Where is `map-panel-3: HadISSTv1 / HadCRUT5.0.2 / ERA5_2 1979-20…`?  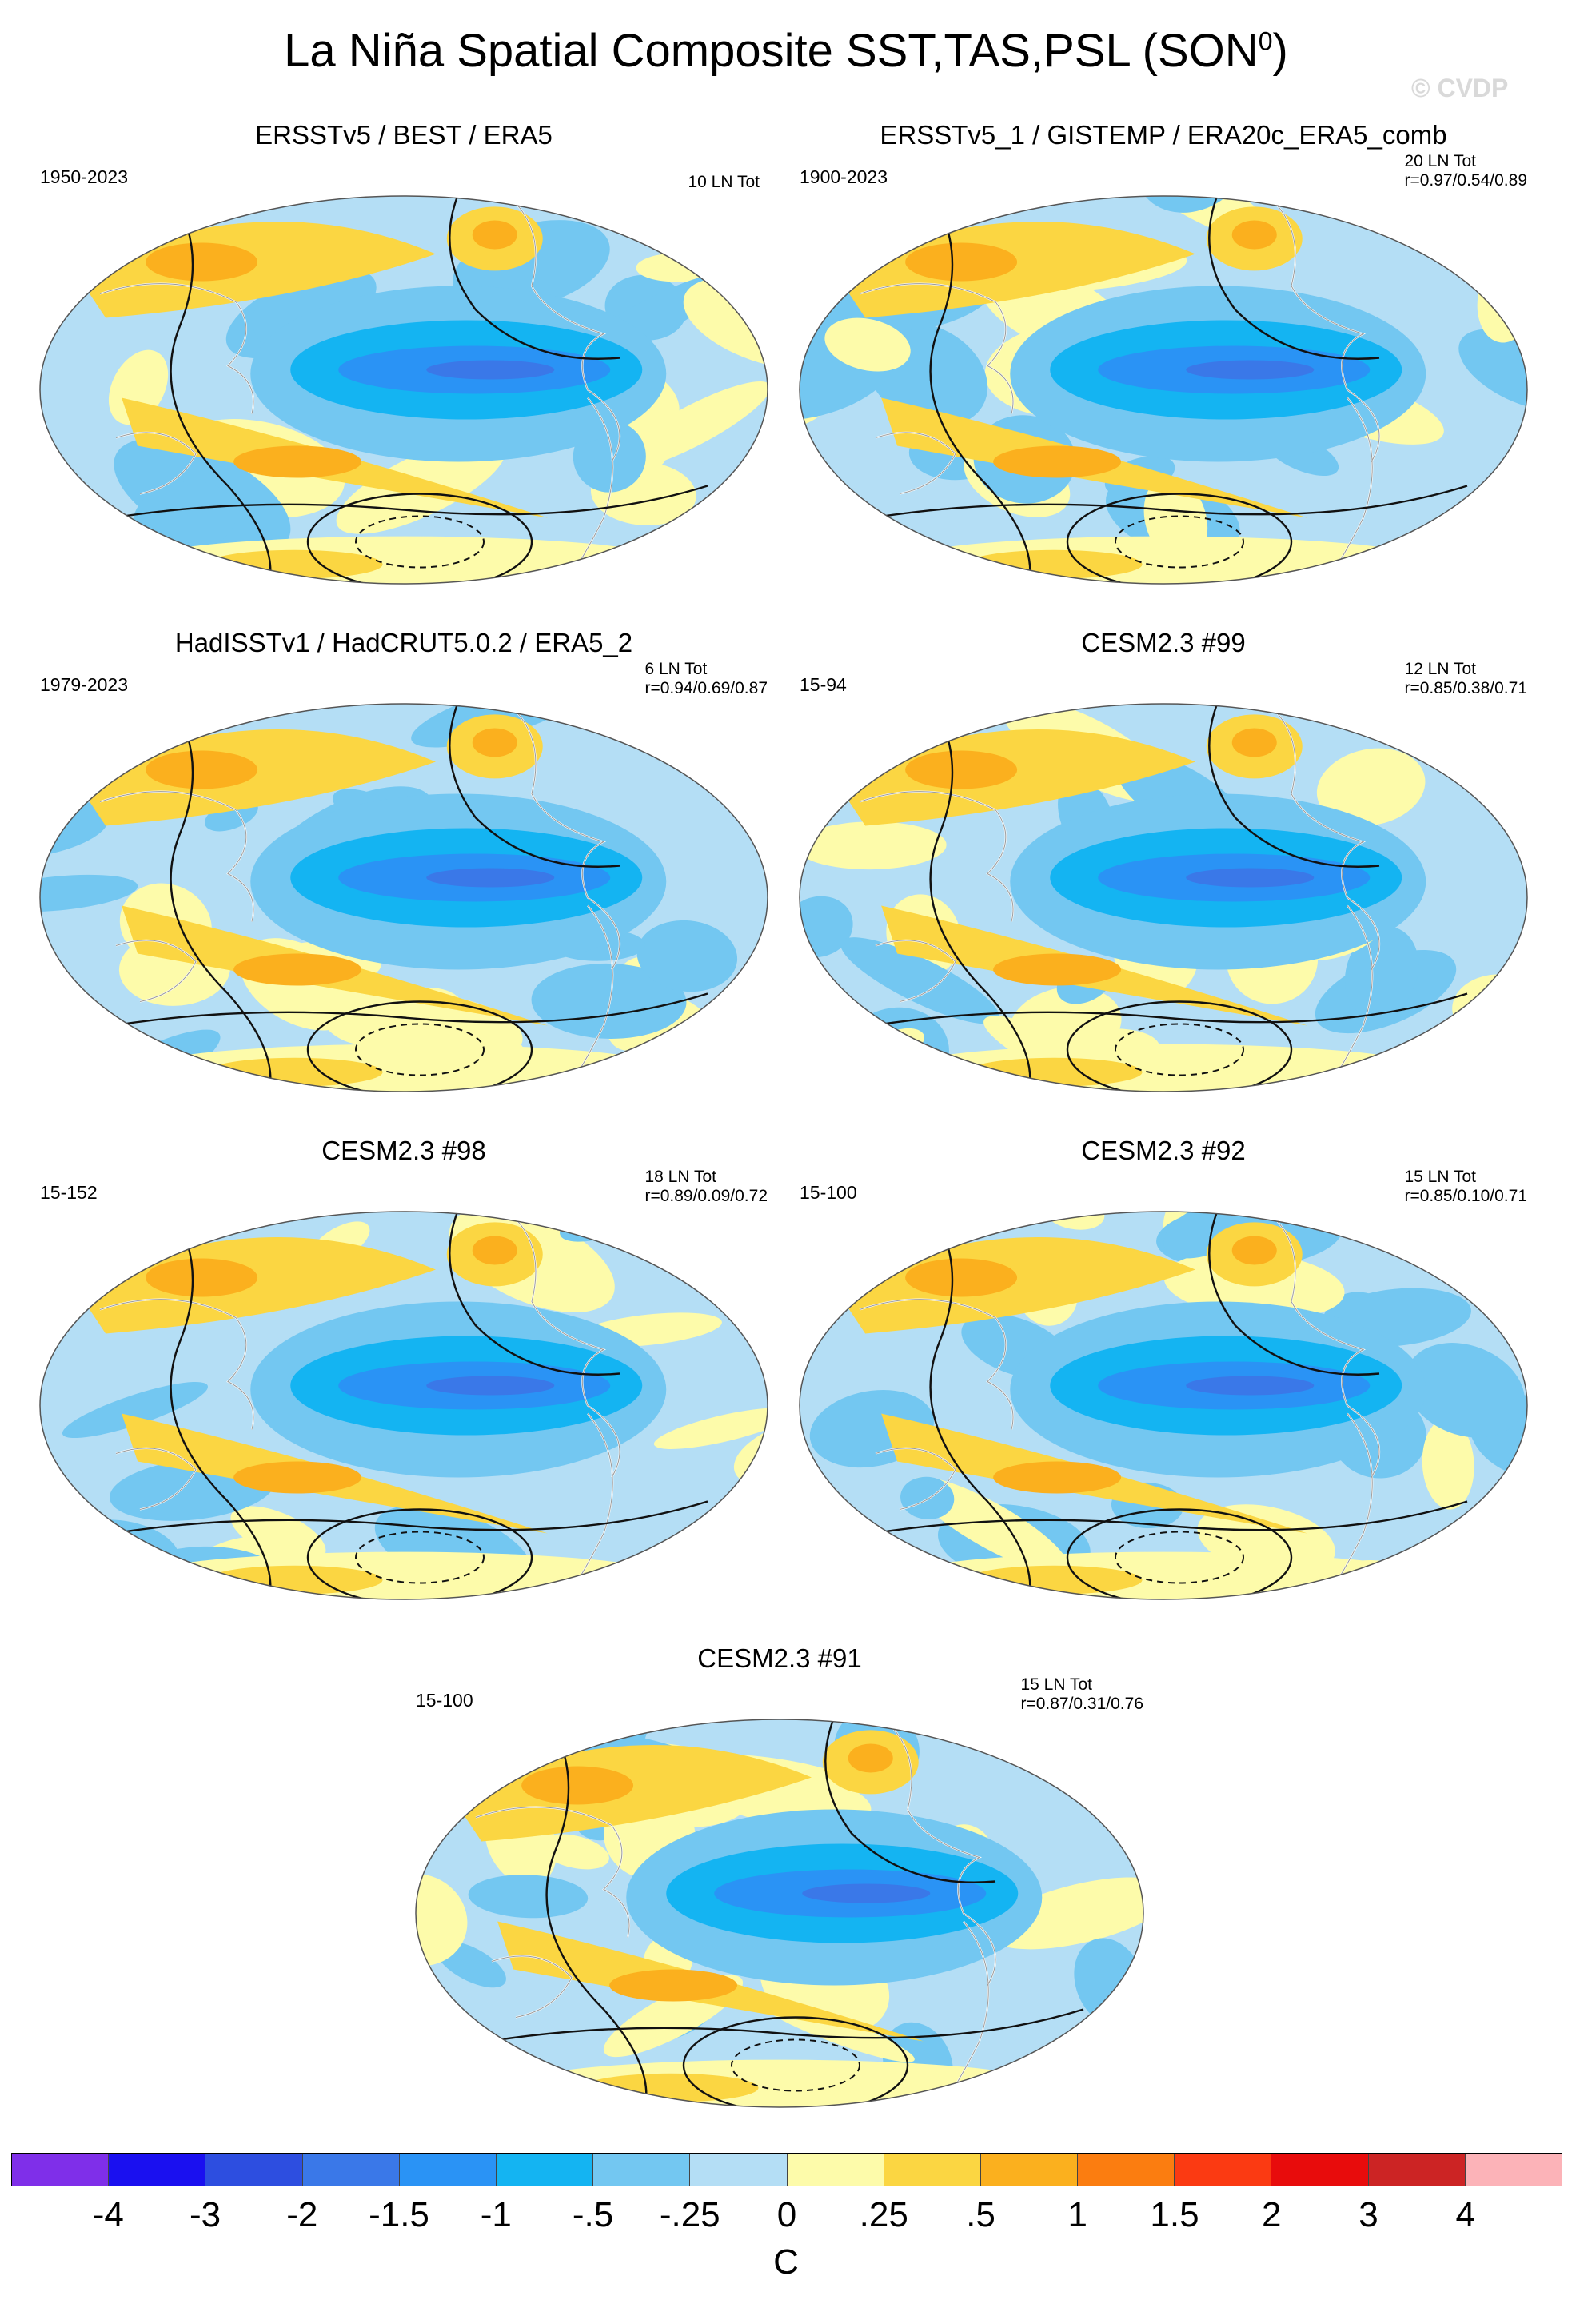
map-panel-3: HadISSTv1 / HadCRUT5.0.2 / ERA5_2 1979-20… is located at coordinates (404, 872).